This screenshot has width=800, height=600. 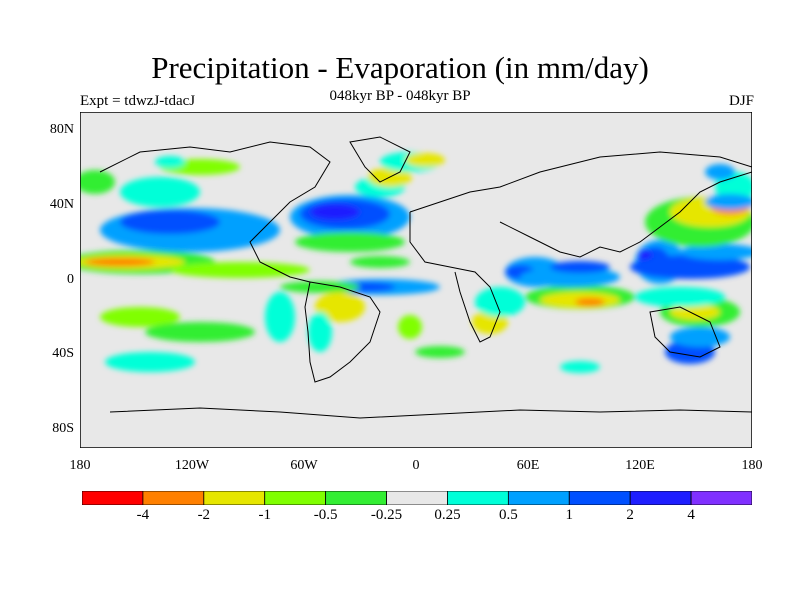 What do you see at coordinates (264, 515) in the screenshot?
I see `colorbar-label: -1` at bounding box center [264, 515].